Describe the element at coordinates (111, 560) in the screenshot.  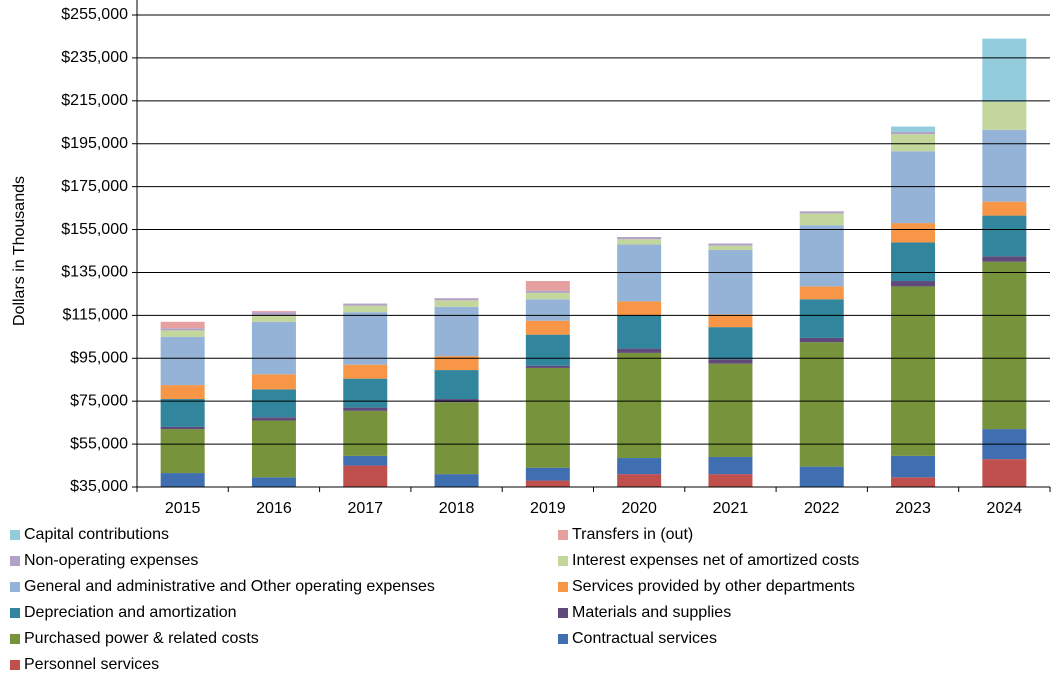
I see `legend-label: Non-operating expenses` at that location.